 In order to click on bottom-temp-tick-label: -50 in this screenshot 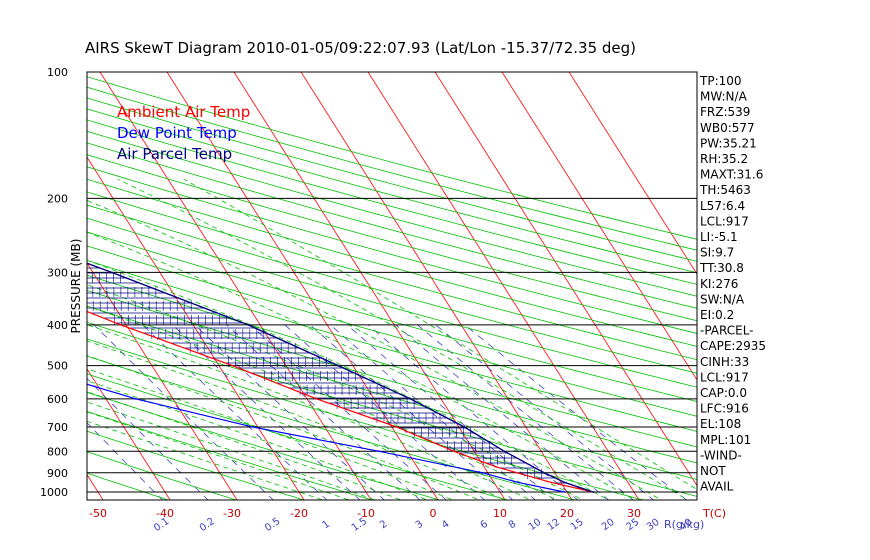, I will do `click(98, 513)`.